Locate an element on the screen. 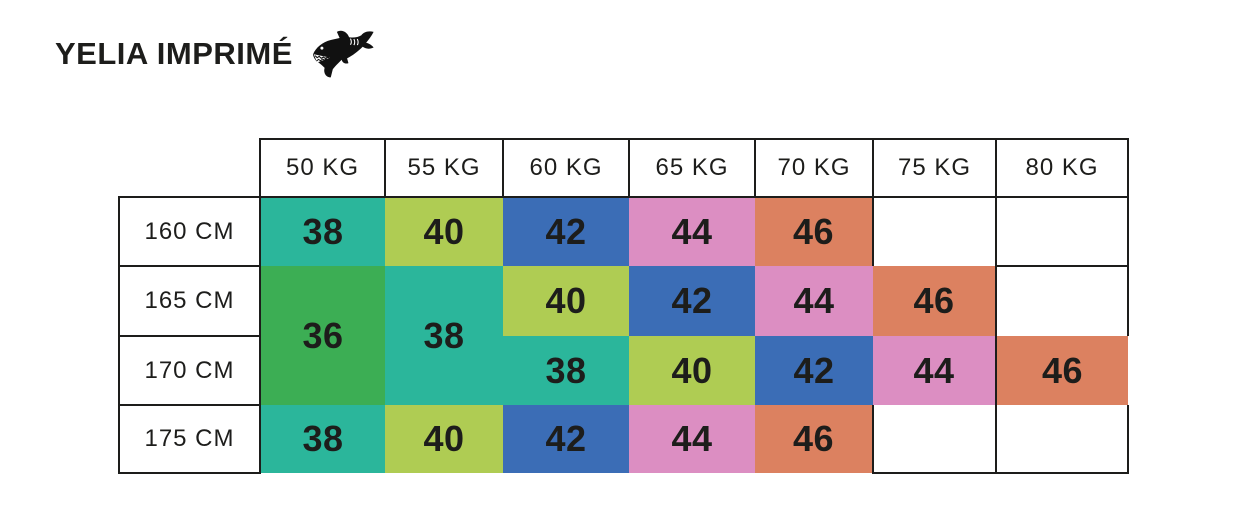  table-row-160cm: 160 CM 38 40 42 44 46 is located at coordinates (623, 231).